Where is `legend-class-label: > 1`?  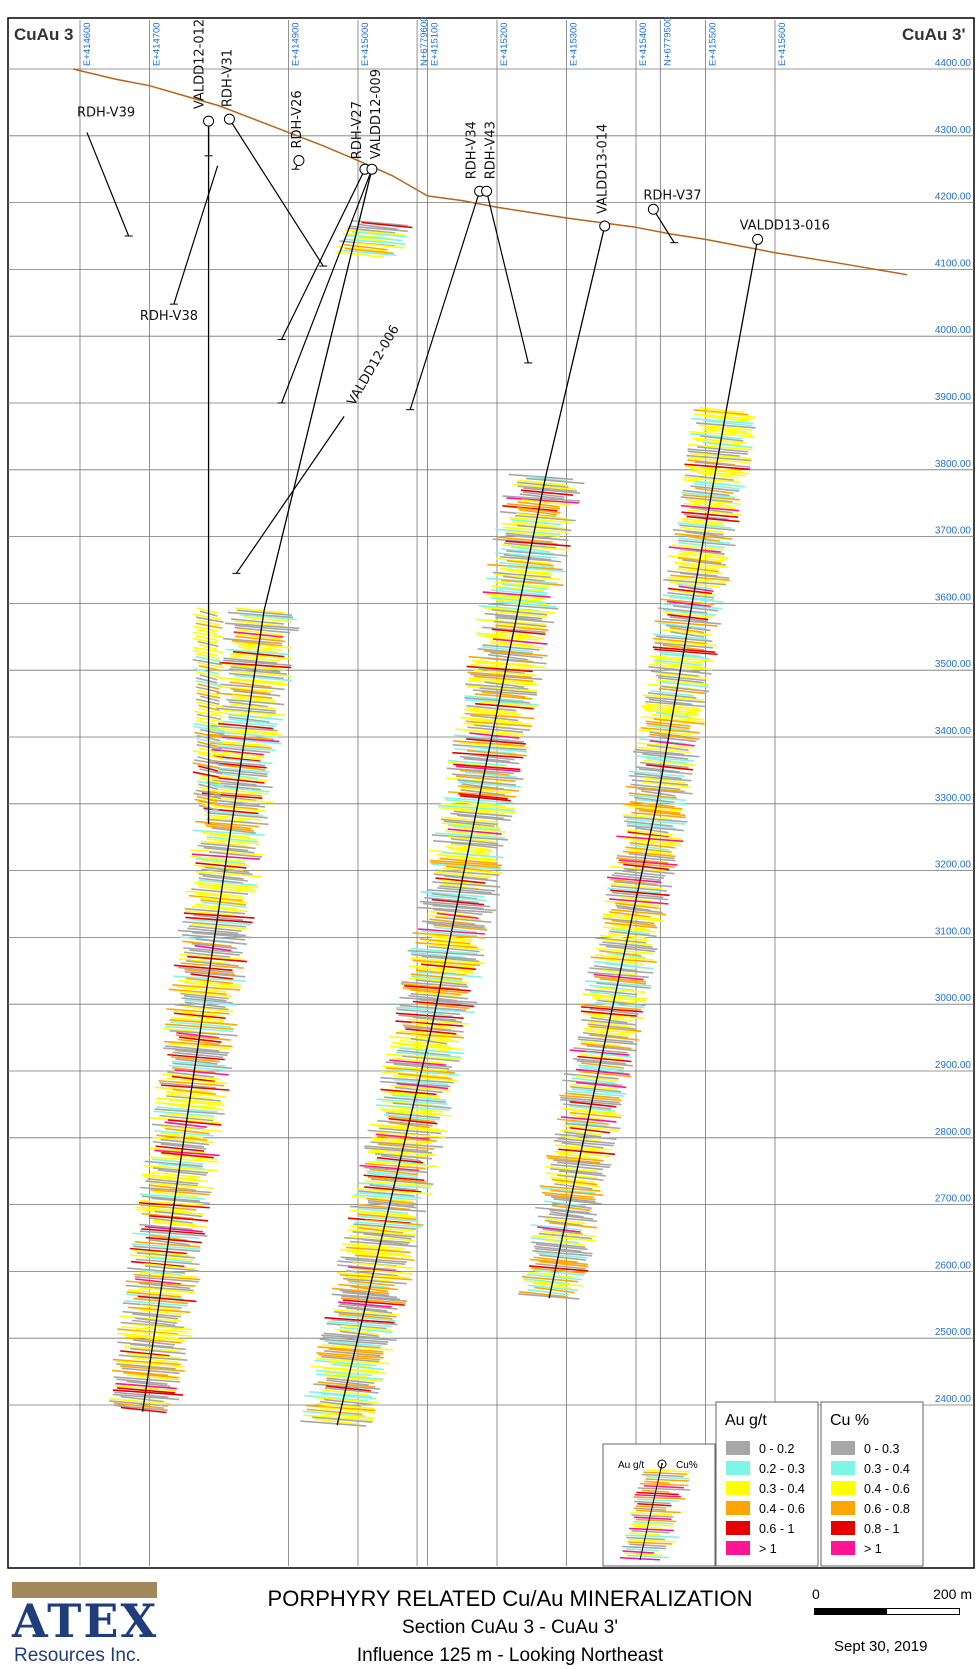 legend-class-label: > 1 is located at coordinates (768, 1549).